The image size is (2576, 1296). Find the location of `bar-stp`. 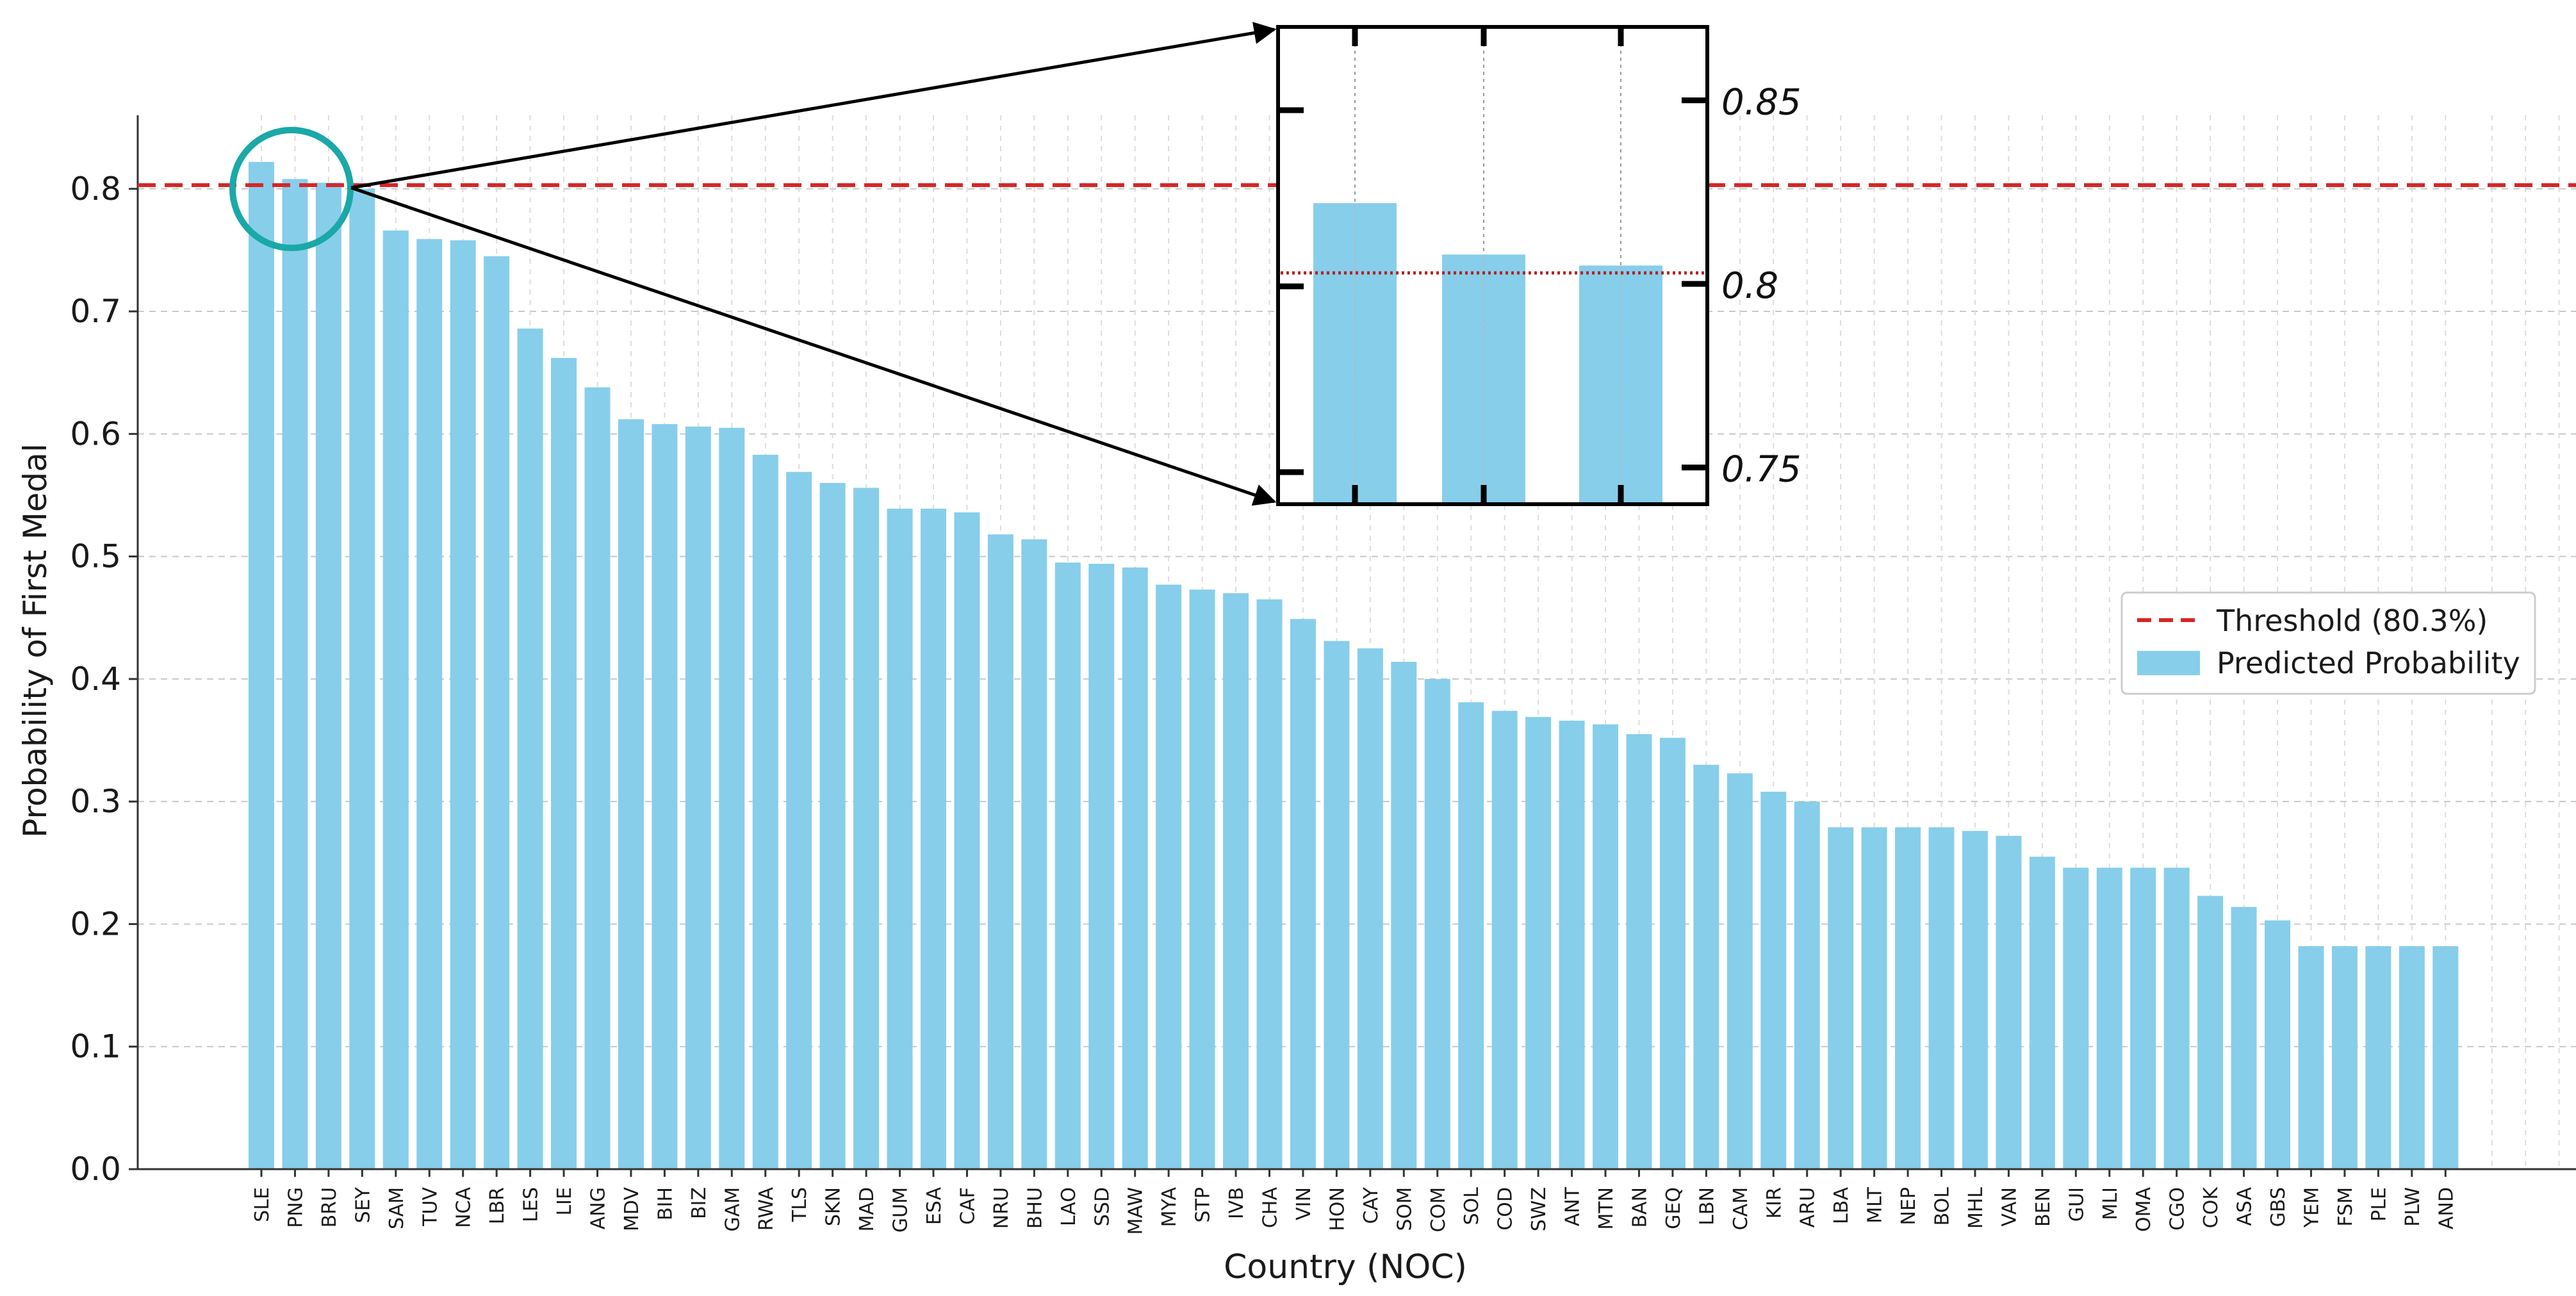

bar-stp is located at coordinates (1202, 879).